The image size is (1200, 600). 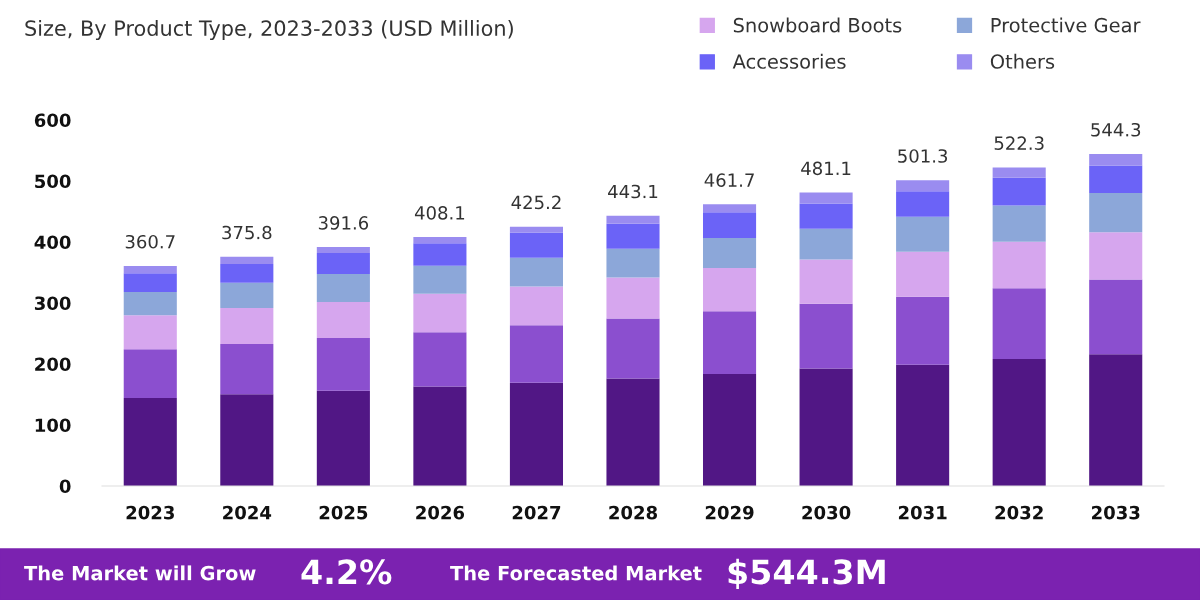 I want to click on x-tick-label: 2032, so click(x=1019, y=512).